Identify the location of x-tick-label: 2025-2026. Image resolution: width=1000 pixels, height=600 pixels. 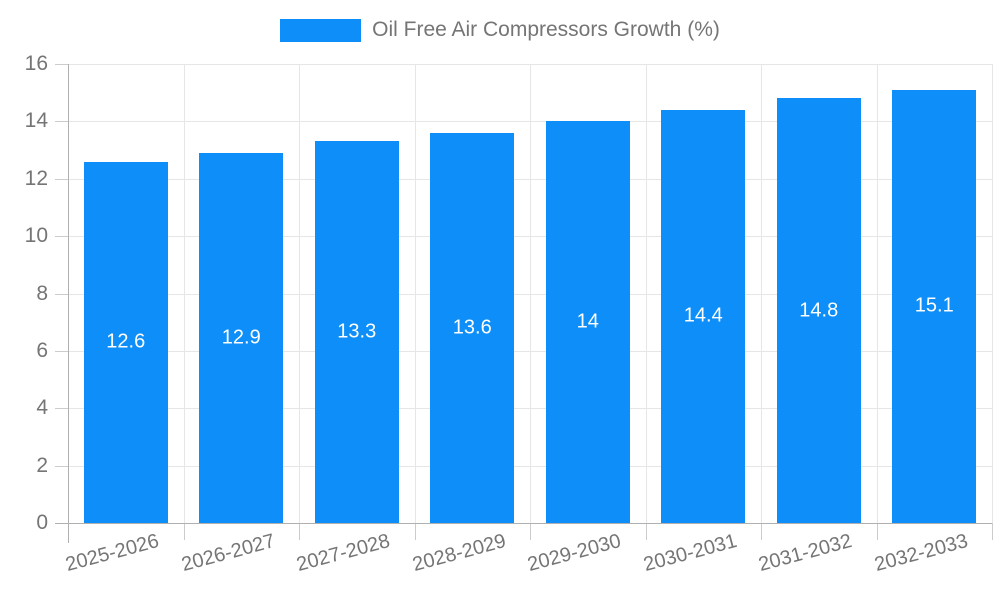
(112, 553).